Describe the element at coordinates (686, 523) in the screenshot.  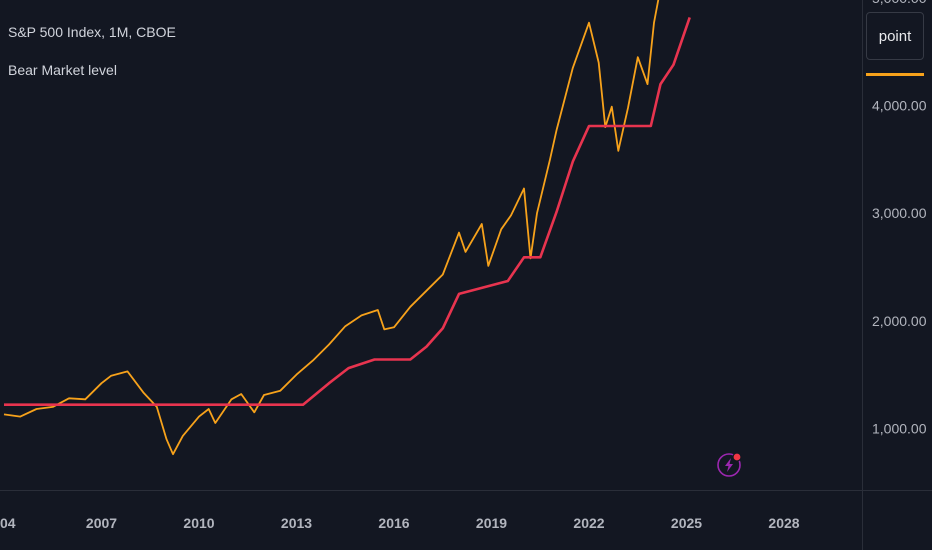
I see `x-tick-label: 2025` at that location.